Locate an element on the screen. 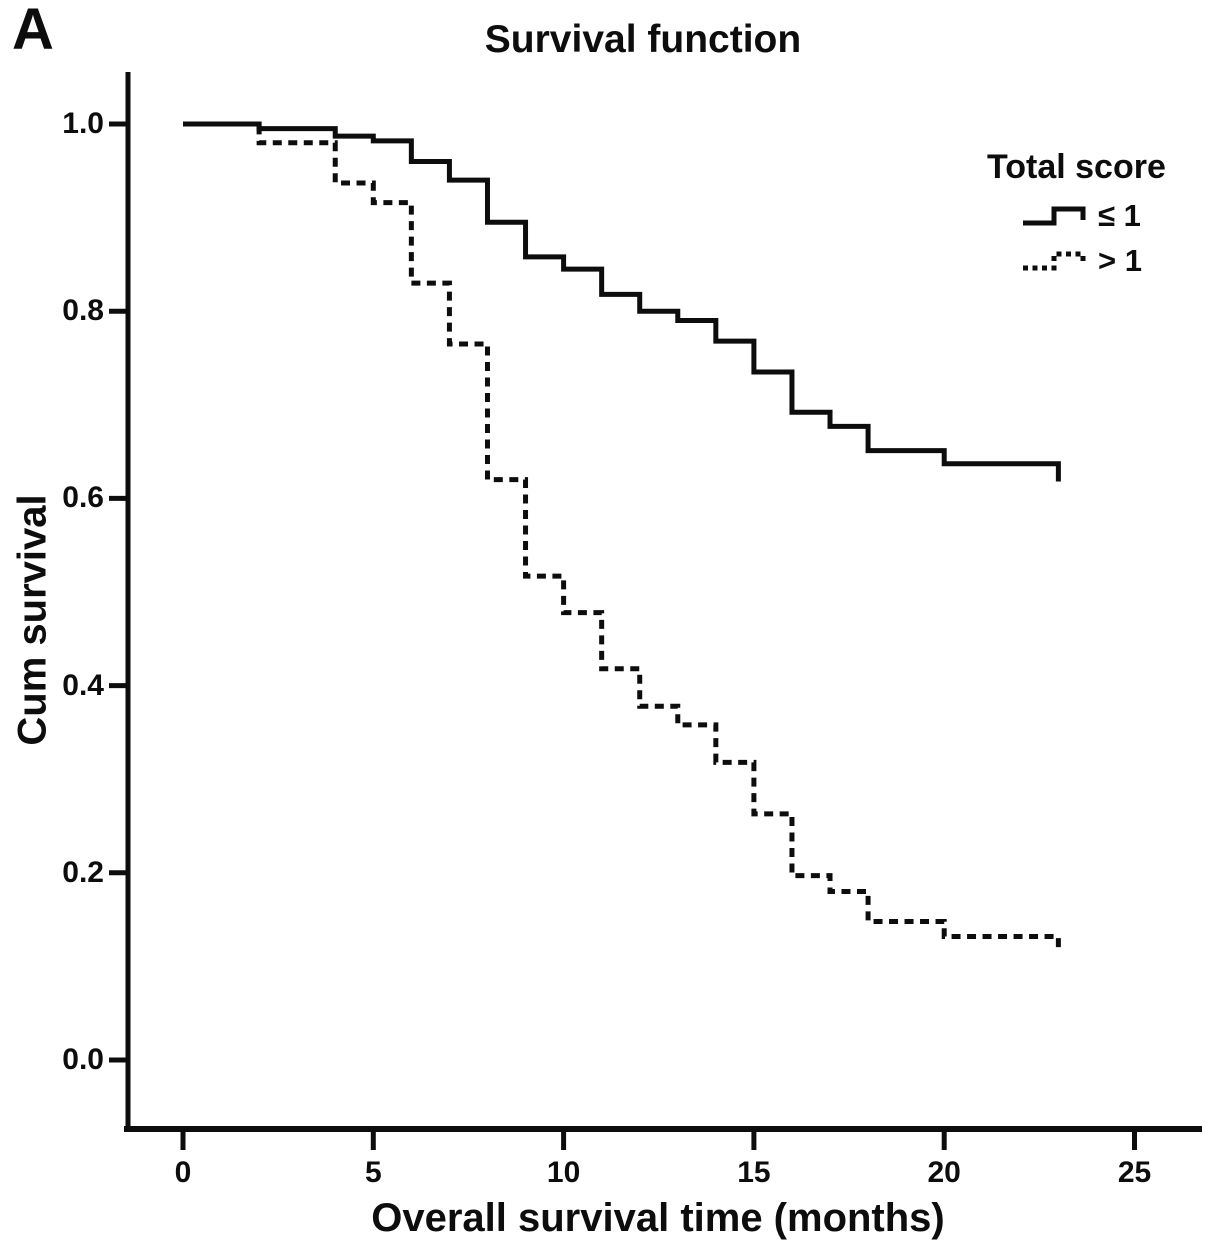  x-tick-label: 25 is located at coordinates (1134, 1172).